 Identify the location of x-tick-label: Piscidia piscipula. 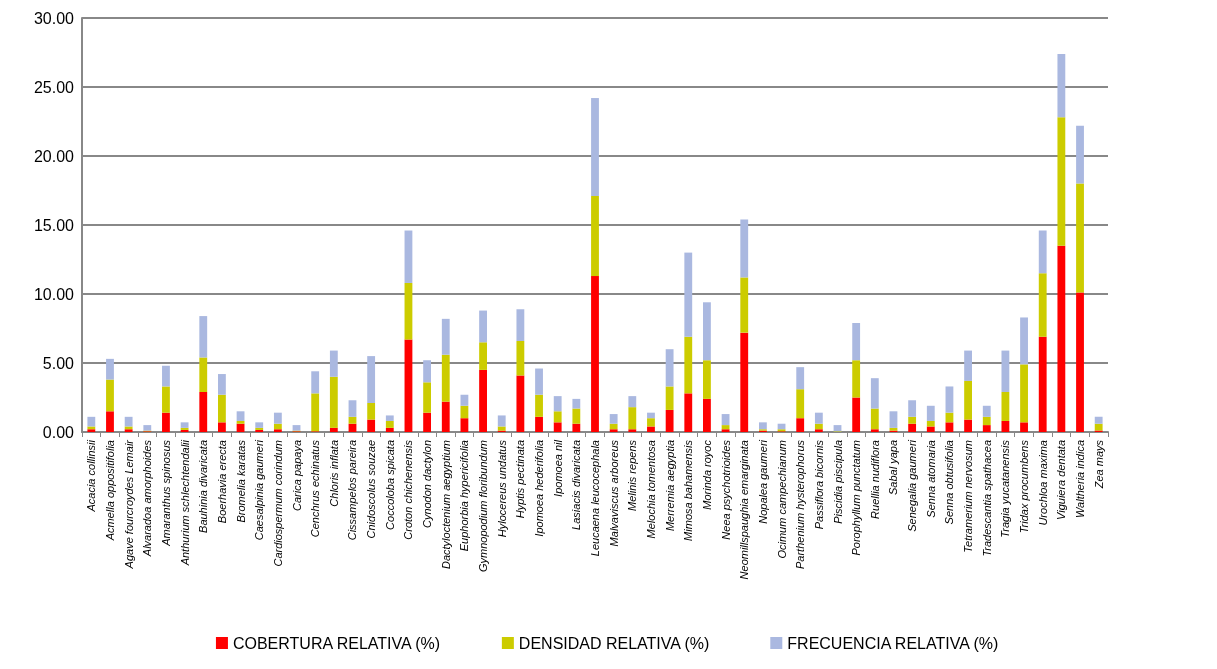
(837, 482).